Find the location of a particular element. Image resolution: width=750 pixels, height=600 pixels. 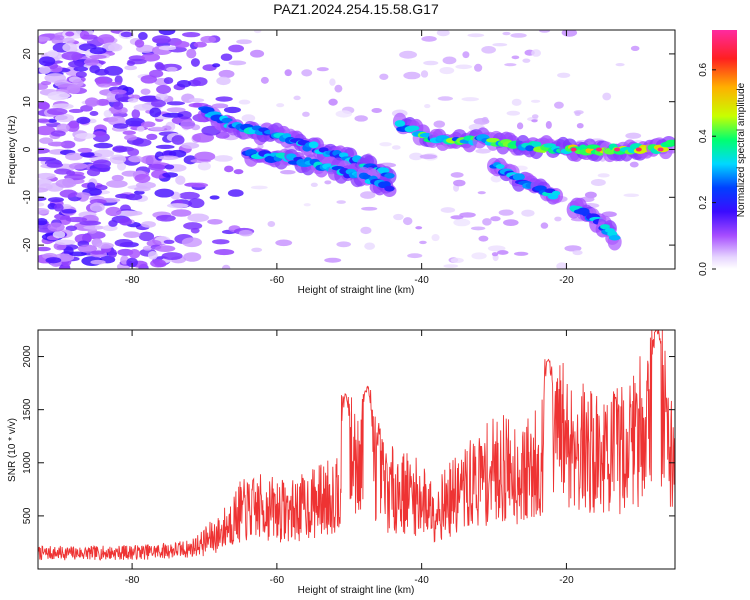

spectrogram-y-tick-label: 0 is located at coordinates (27, 149).